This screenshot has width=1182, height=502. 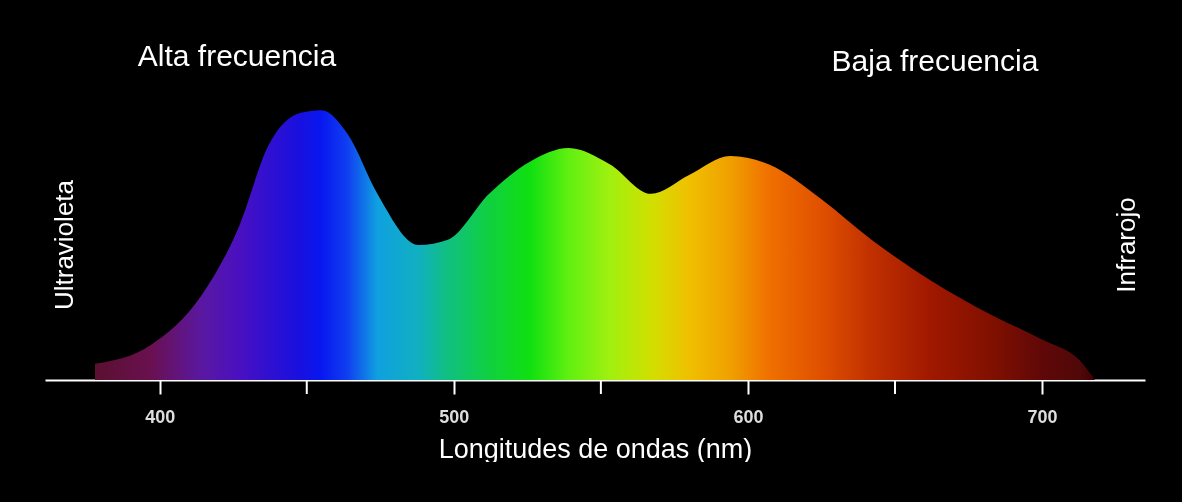 I want to click on annotation: Ultravioleta, so click(x=64, y=245).